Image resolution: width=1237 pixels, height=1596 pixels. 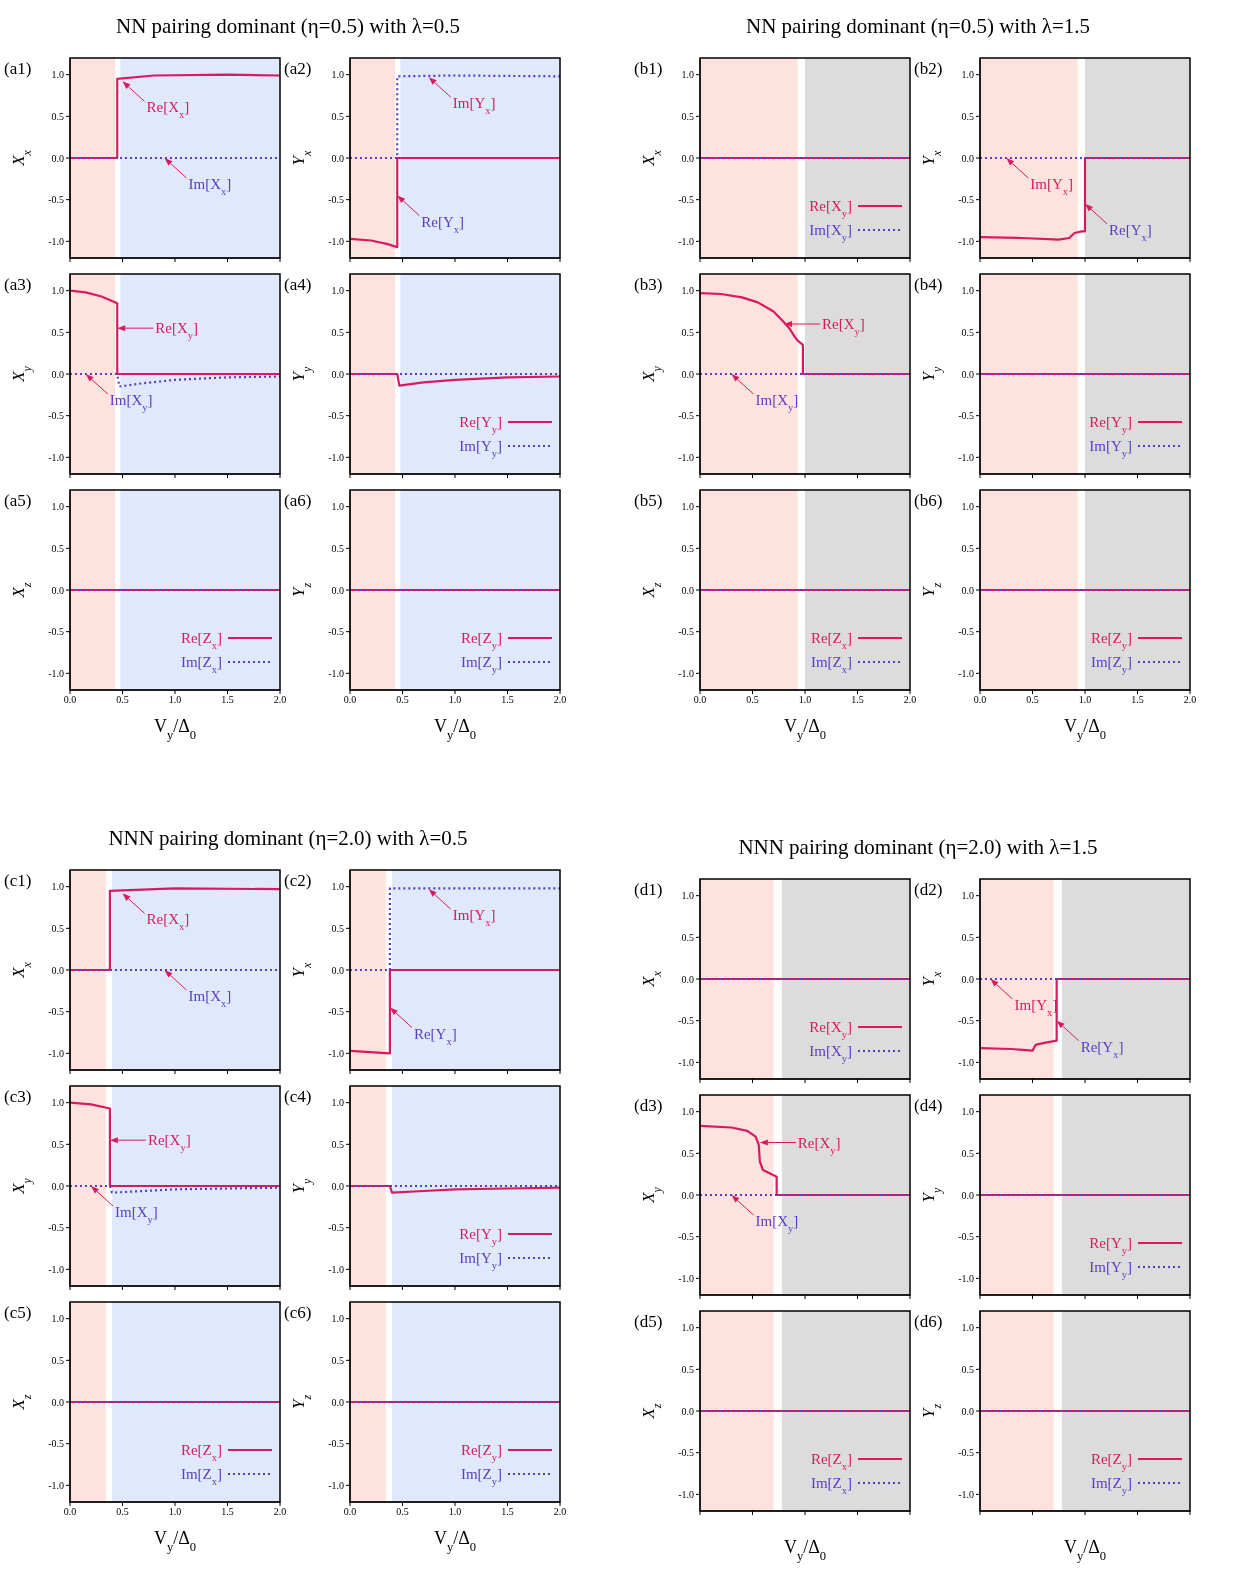 What do you see at coordinates (648, 284) in the screenshot?
I see `text: (b3)` at bounding box center [648, 284].